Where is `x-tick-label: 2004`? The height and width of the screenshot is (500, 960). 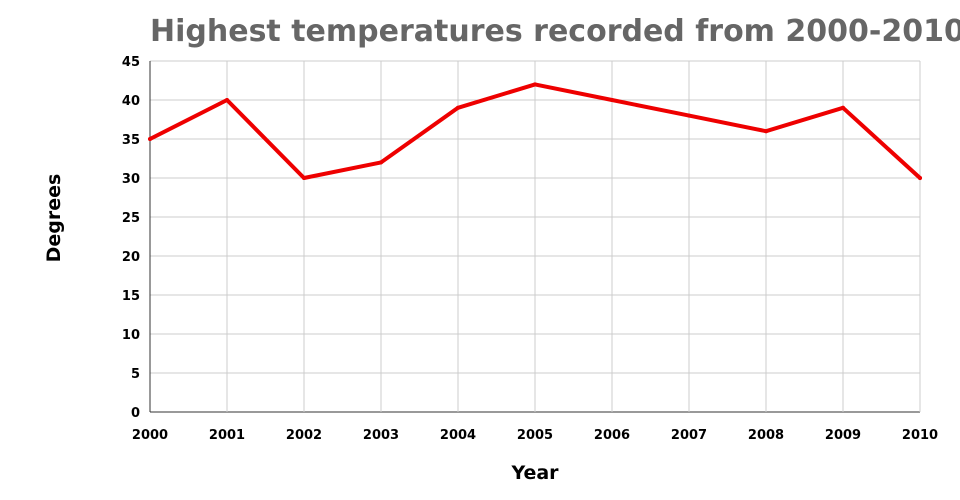 x-tick-label: 2004 is located at coordinates (458, 435).